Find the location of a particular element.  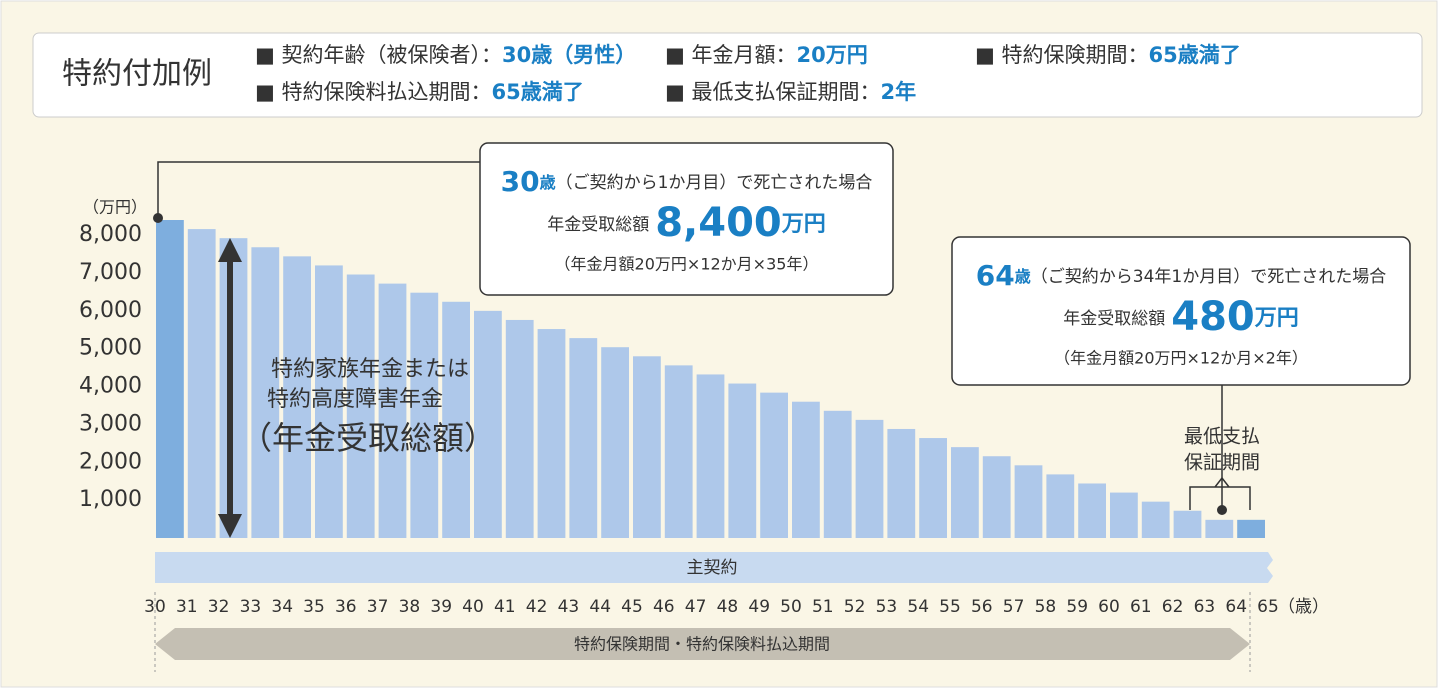

header-item: ■ 最低支払保証期間：2年 is located at coordinates (790, 92).